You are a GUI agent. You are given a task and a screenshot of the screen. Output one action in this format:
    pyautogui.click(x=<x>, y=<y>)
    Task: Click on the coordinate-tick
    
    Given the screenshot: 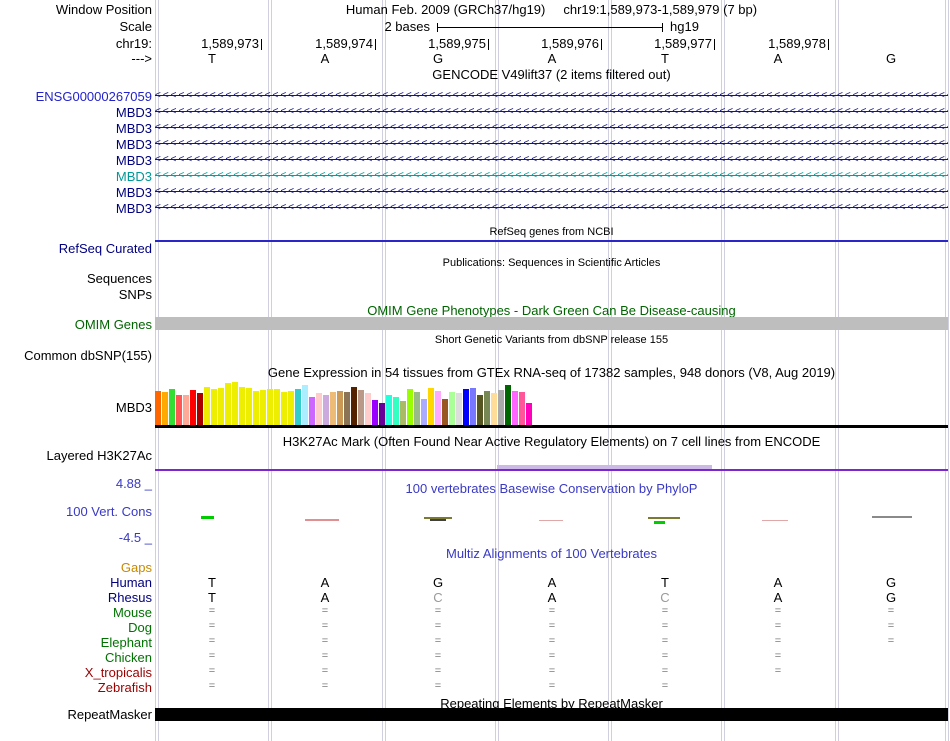 What is the action you would take?
    pyautogui.click(x=714, y=44)
    